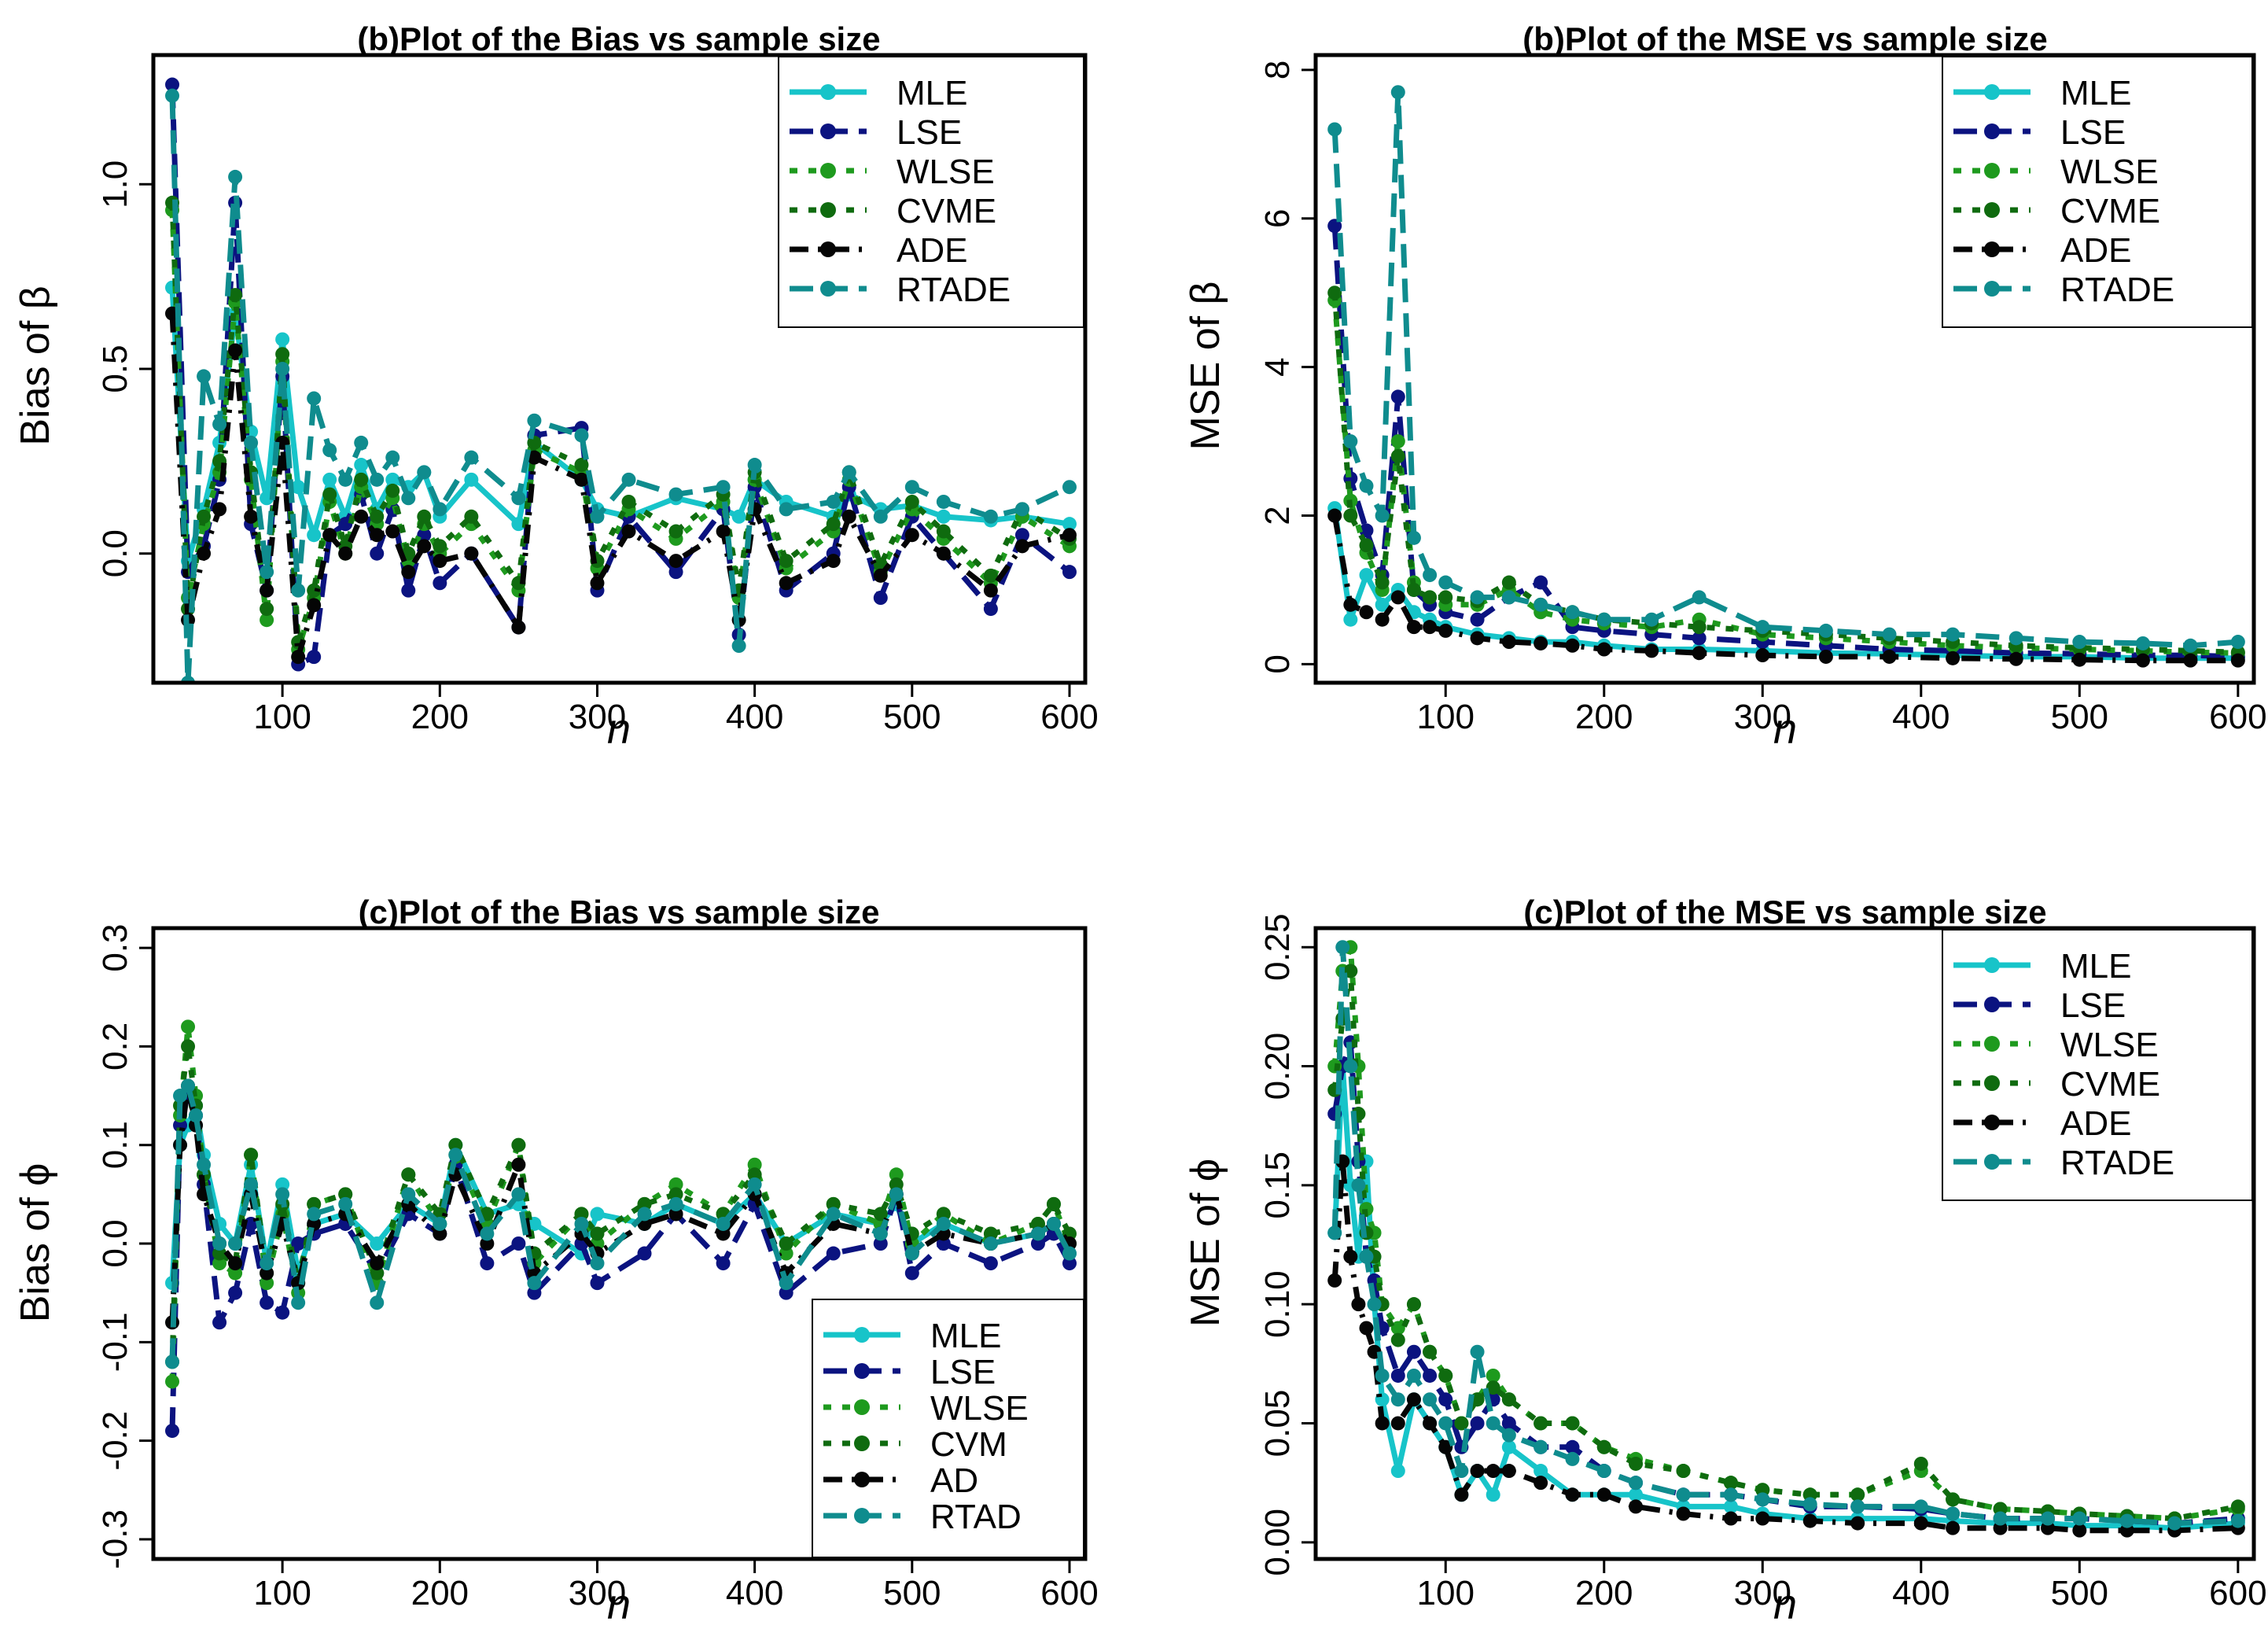 The height and width of the screenshot is (1651, 2268). I want to click on legend-box, so click(948, 1428).